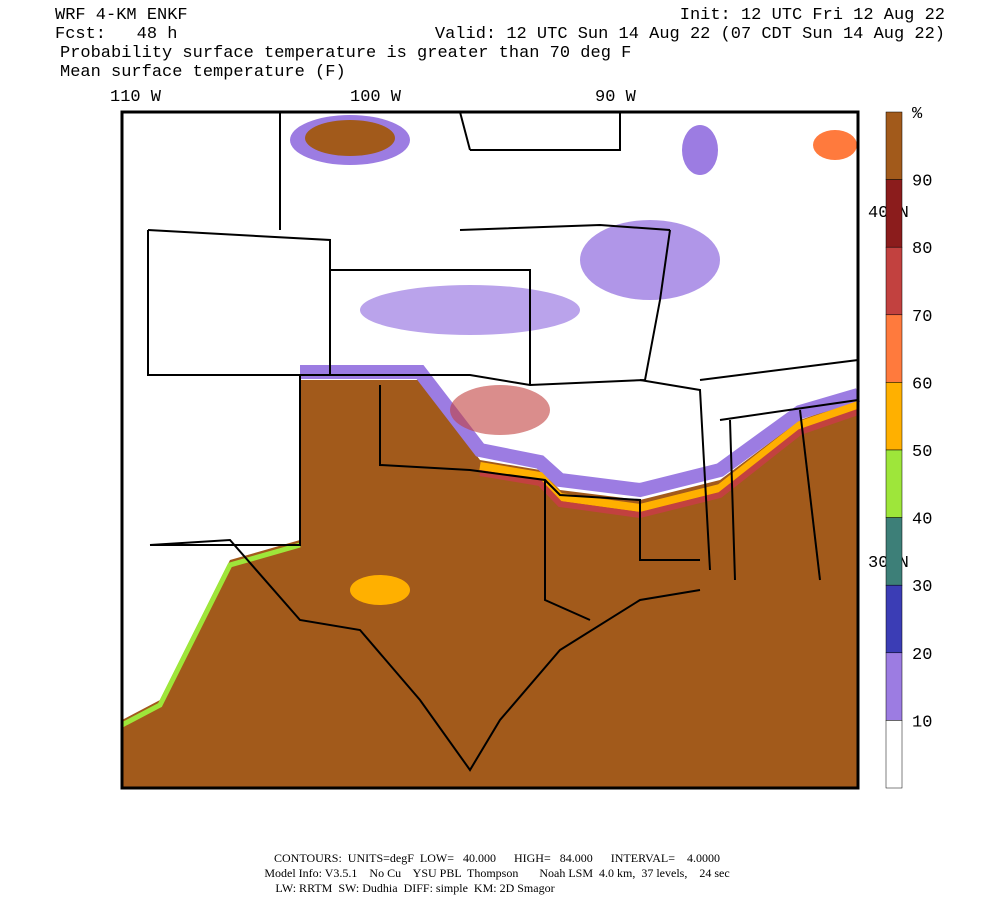  I want to click on forecast-hour: Fcst: 48 h, so click(116, 34).